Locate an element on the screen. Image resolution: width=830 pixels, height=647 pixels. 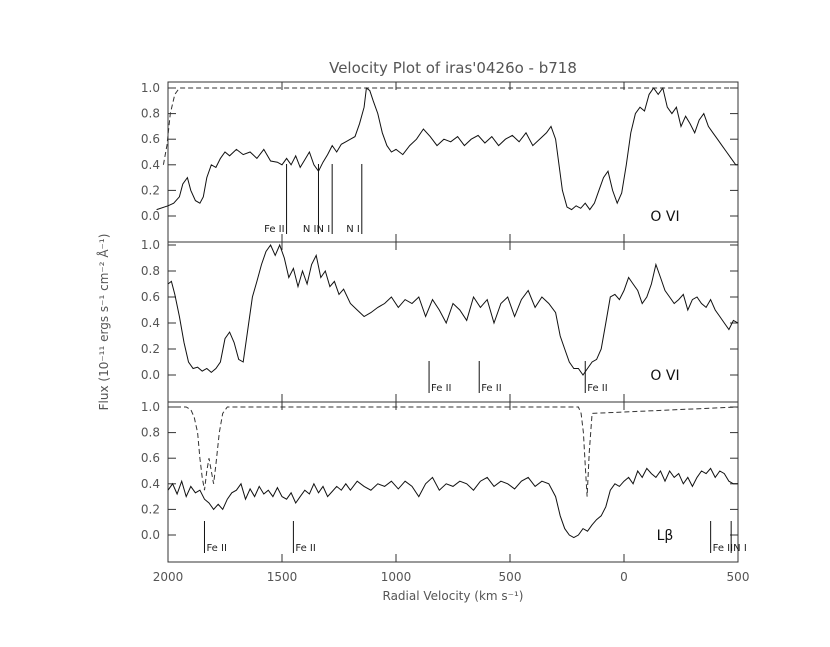
x-axis-ticks: 2000 1500 1000 500 0 500 is located at coordinates (451, 577).